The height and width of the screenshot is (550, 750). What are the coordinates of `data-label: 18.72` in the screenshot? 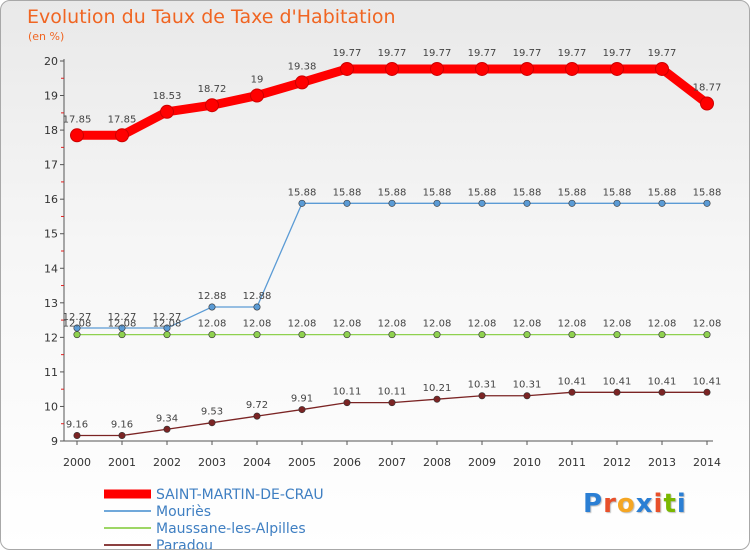 It's located at (212, 89).